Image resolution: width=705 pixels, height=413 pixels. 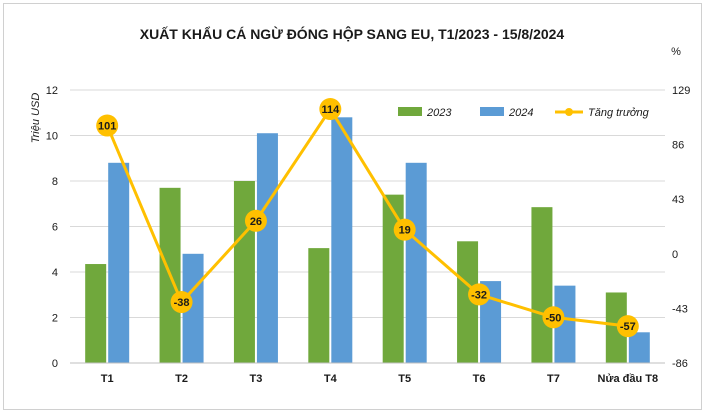 I want to click on growth-point-T7, so click(x=553, y=317).